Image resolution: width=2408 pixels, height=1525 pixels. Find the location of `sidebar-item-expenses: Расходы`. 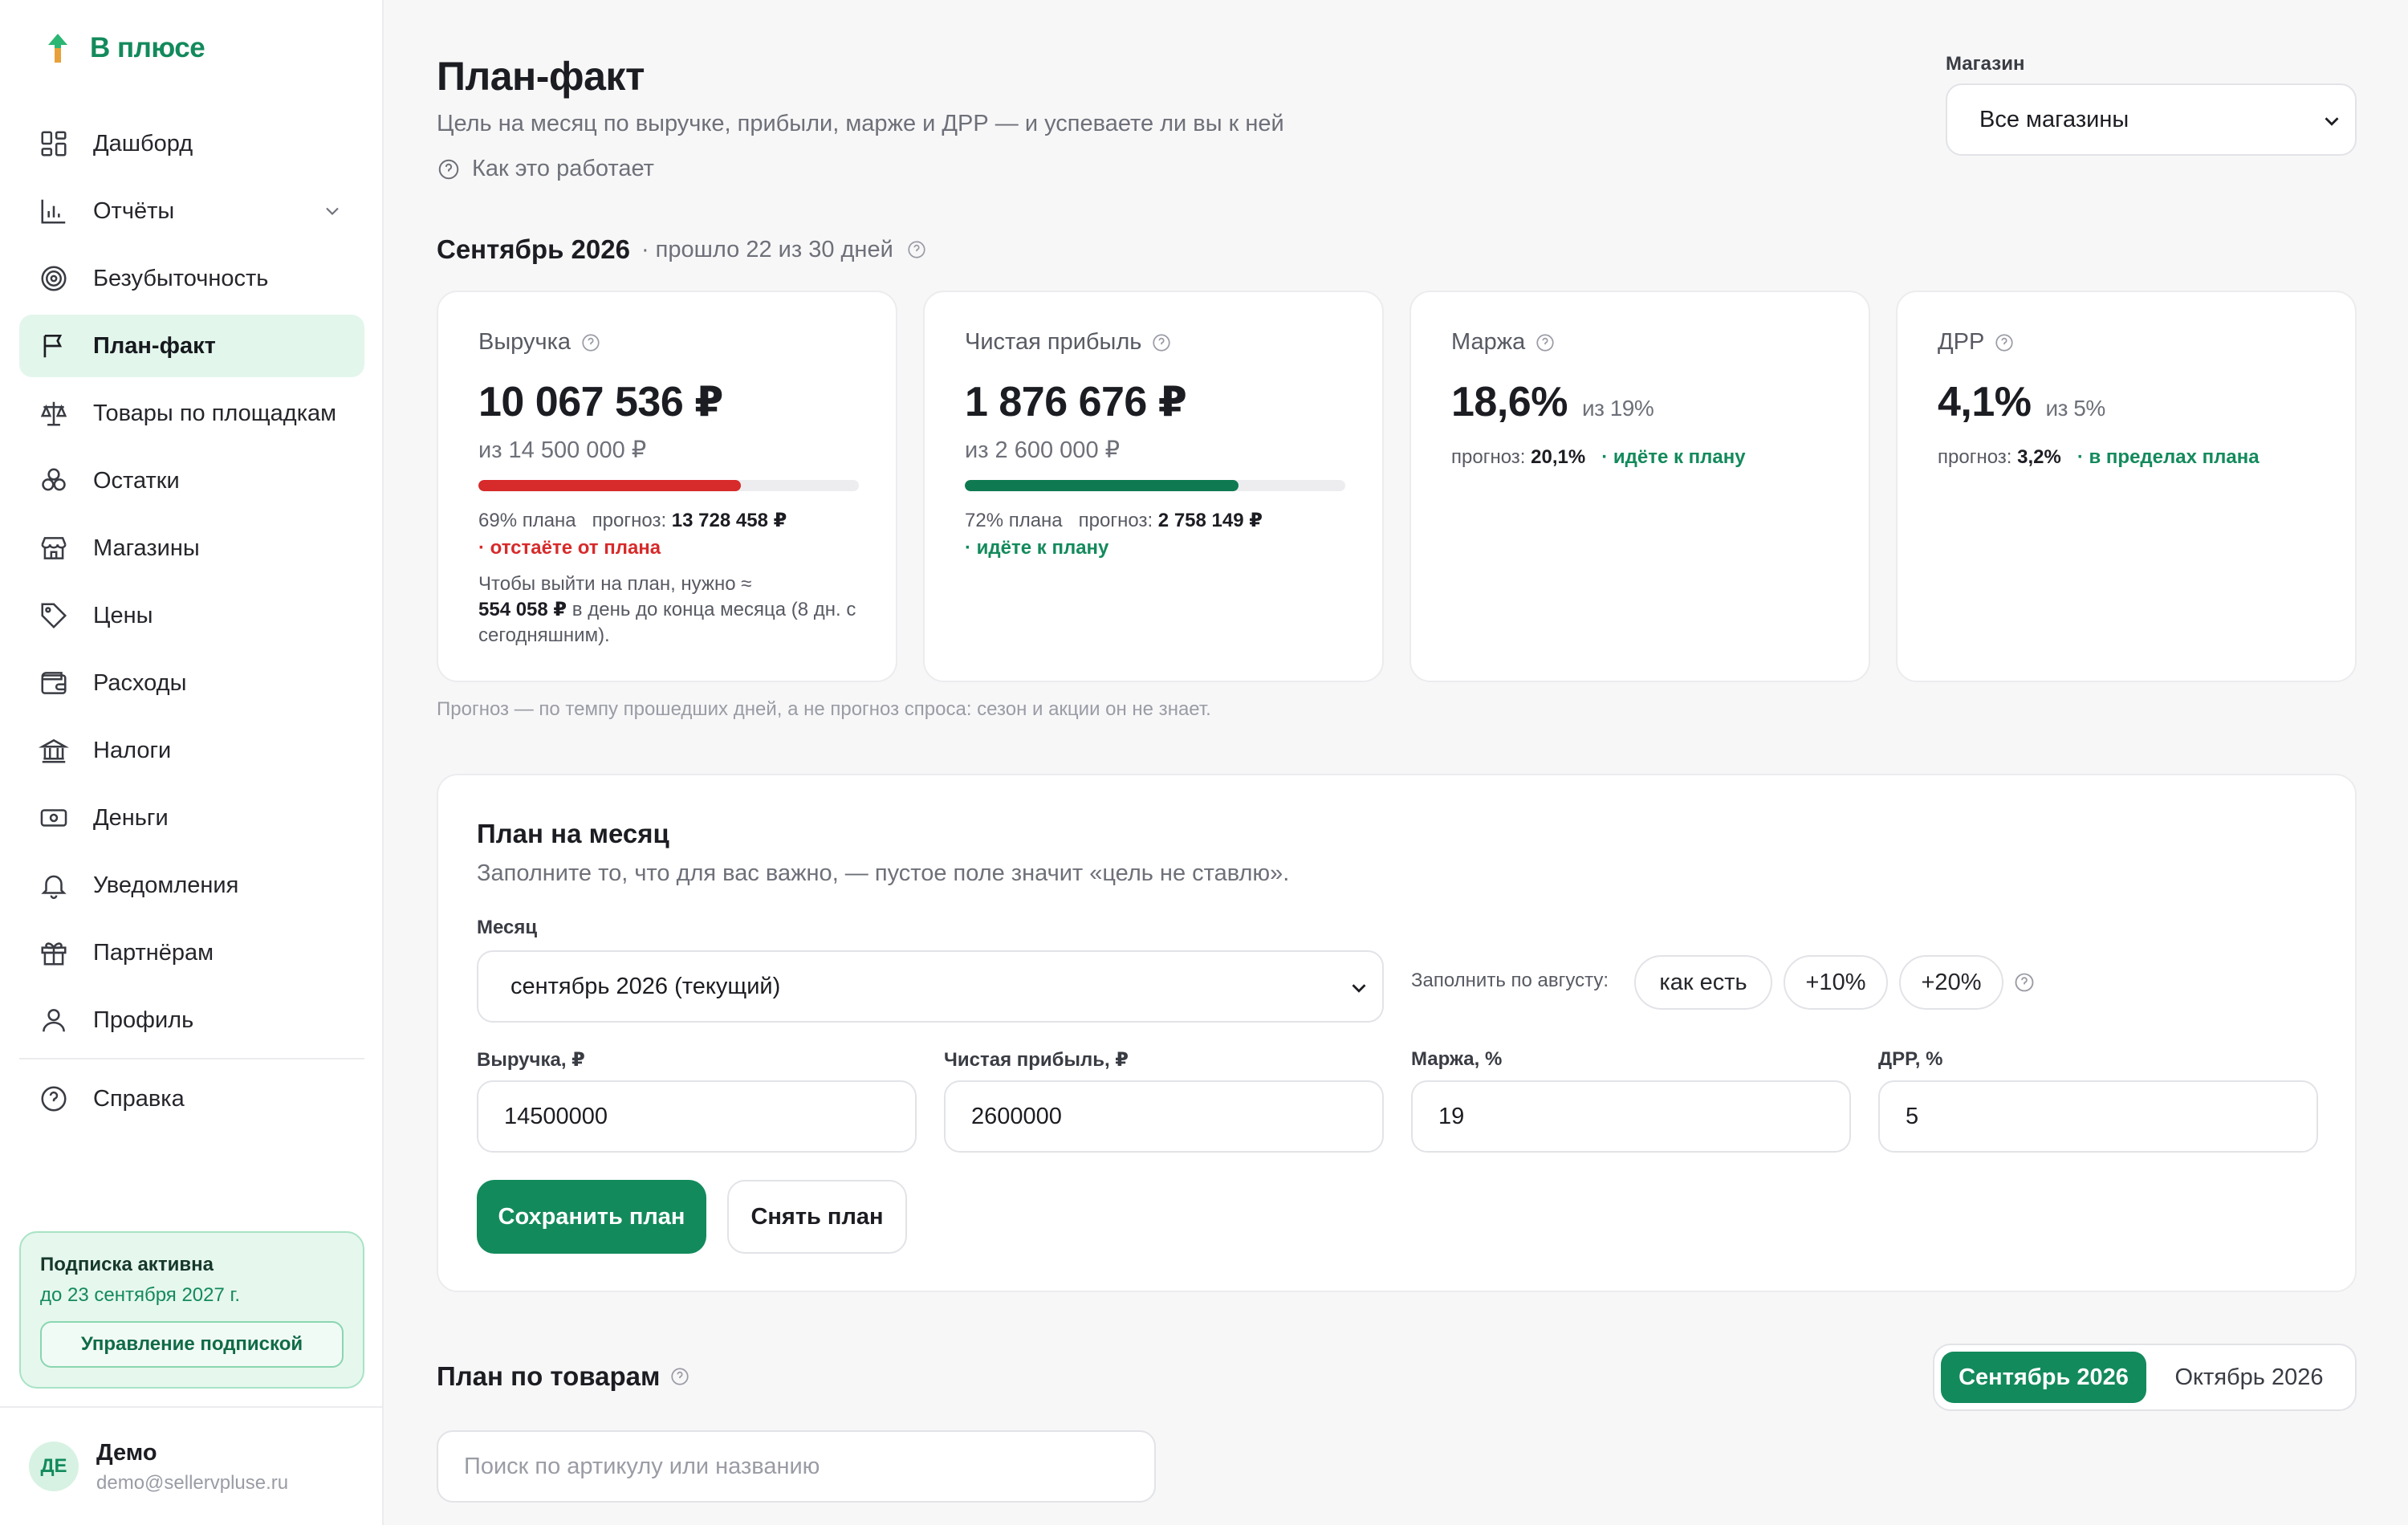

sidebar-item-expenses: Расходы is located at coordinates (191, 683).